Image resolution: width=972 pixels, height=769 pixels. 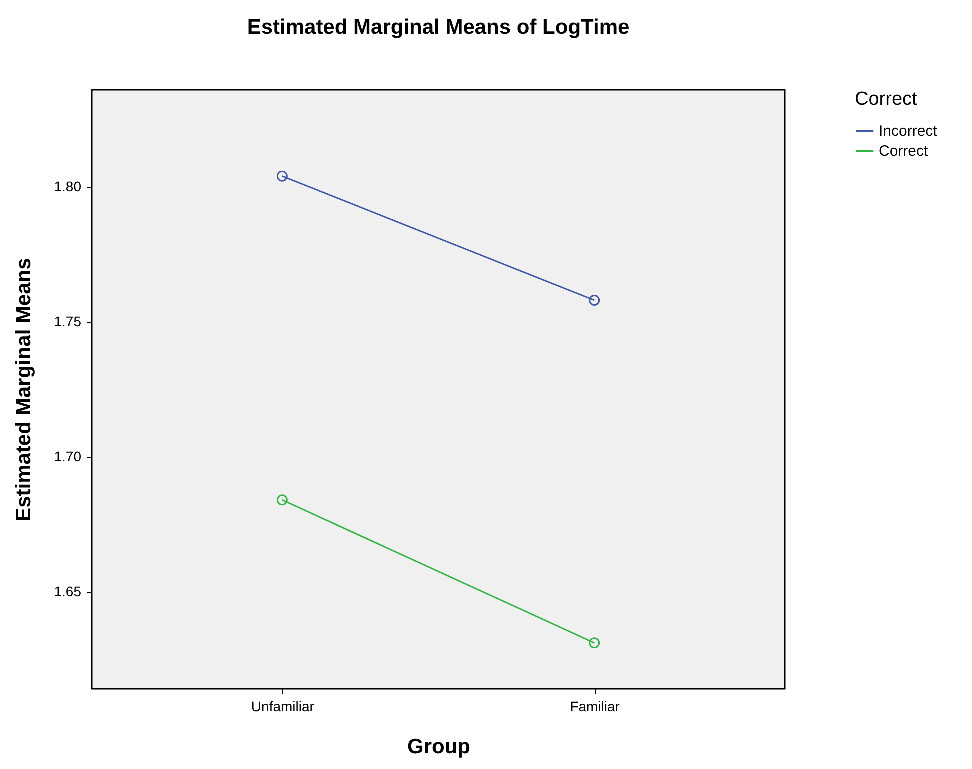 I want to click on x-tick-label: Unfamiliar, so click(x=283, y=706).